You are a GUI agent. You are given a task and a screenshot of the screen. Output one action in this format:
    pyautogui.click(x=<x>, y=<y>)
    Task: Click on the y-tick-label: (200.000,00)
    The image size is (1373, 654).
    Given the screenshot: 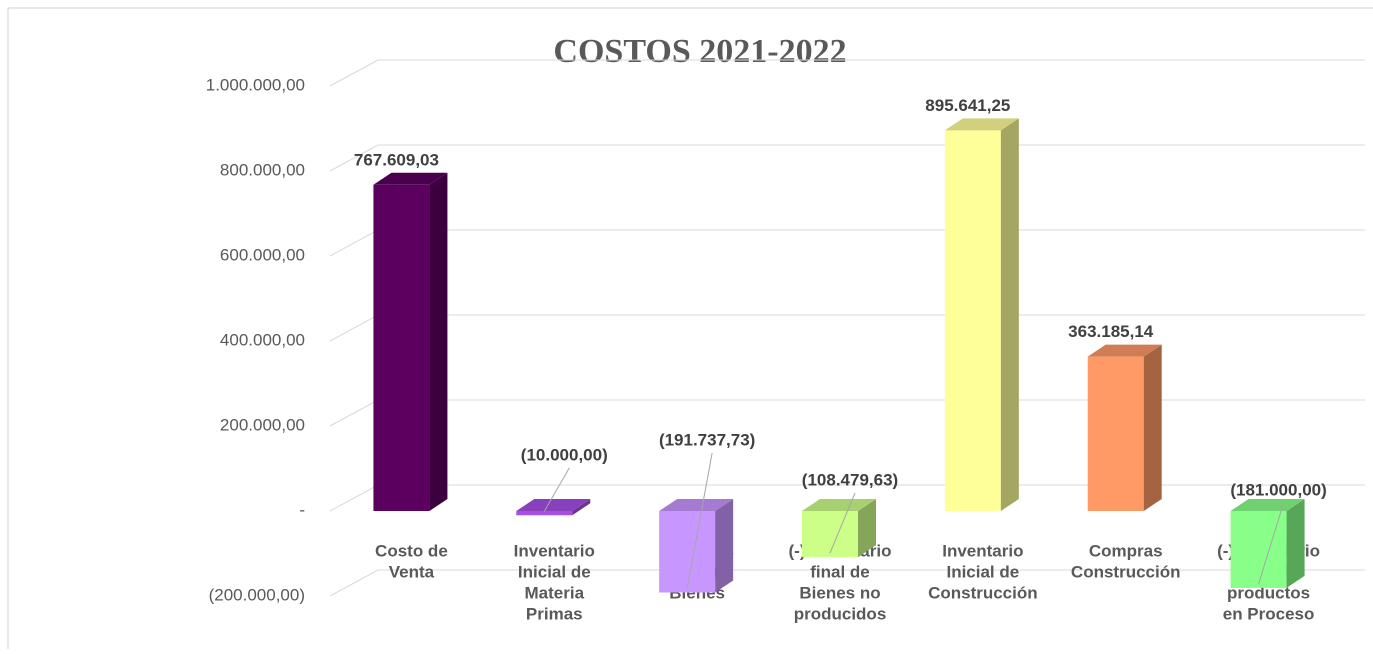 What is the action you would take?
    pyautogui.click(x=257, y=594)
    